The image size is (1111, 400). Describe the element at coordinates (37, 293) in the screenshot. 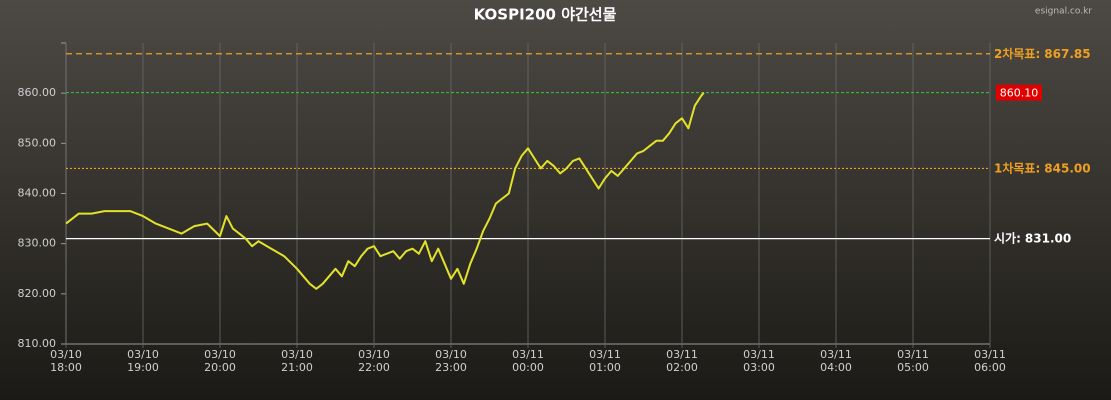

I see `y-tick-label: 820.00` at that location.